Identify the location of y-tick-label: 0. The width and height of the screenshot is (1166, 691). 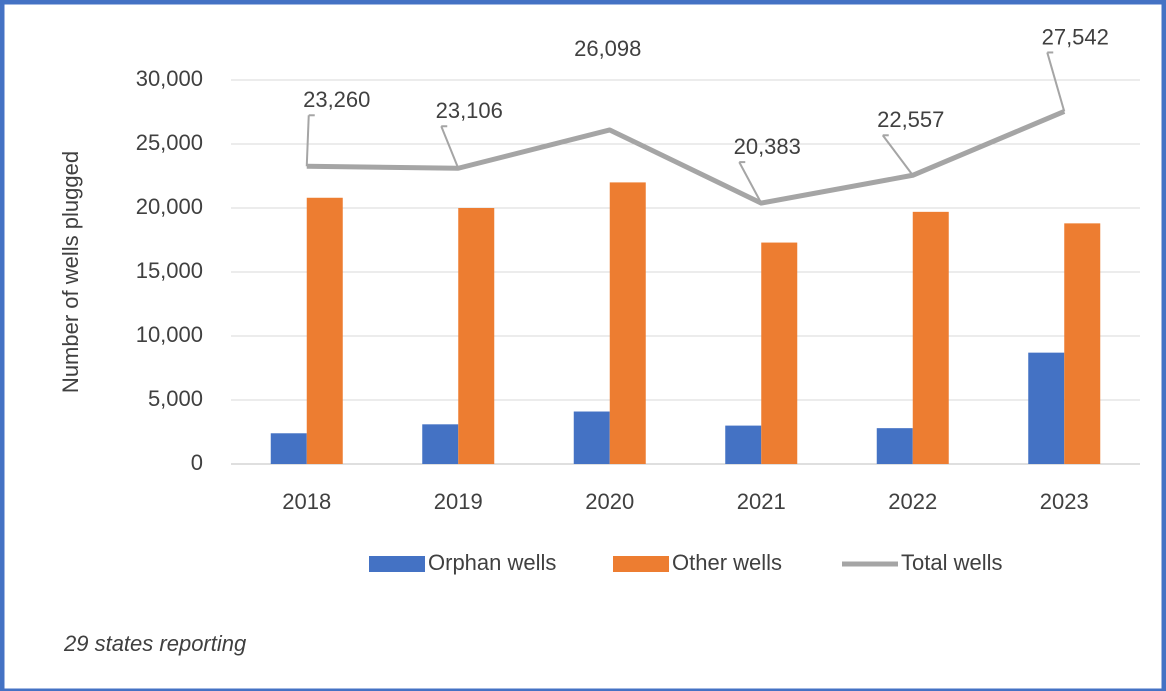
(197, 462).